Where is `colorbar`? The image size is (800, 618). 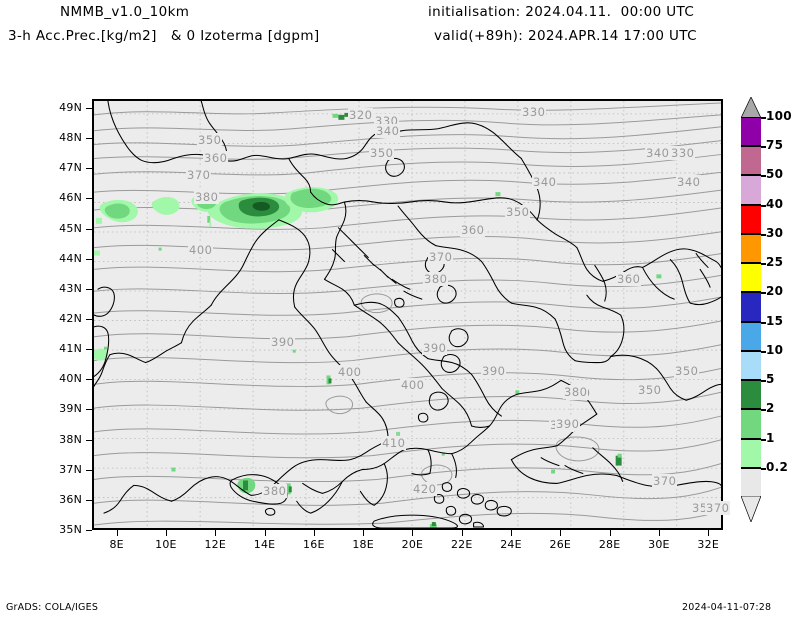 colorbar is located at coordinates (751, 307).